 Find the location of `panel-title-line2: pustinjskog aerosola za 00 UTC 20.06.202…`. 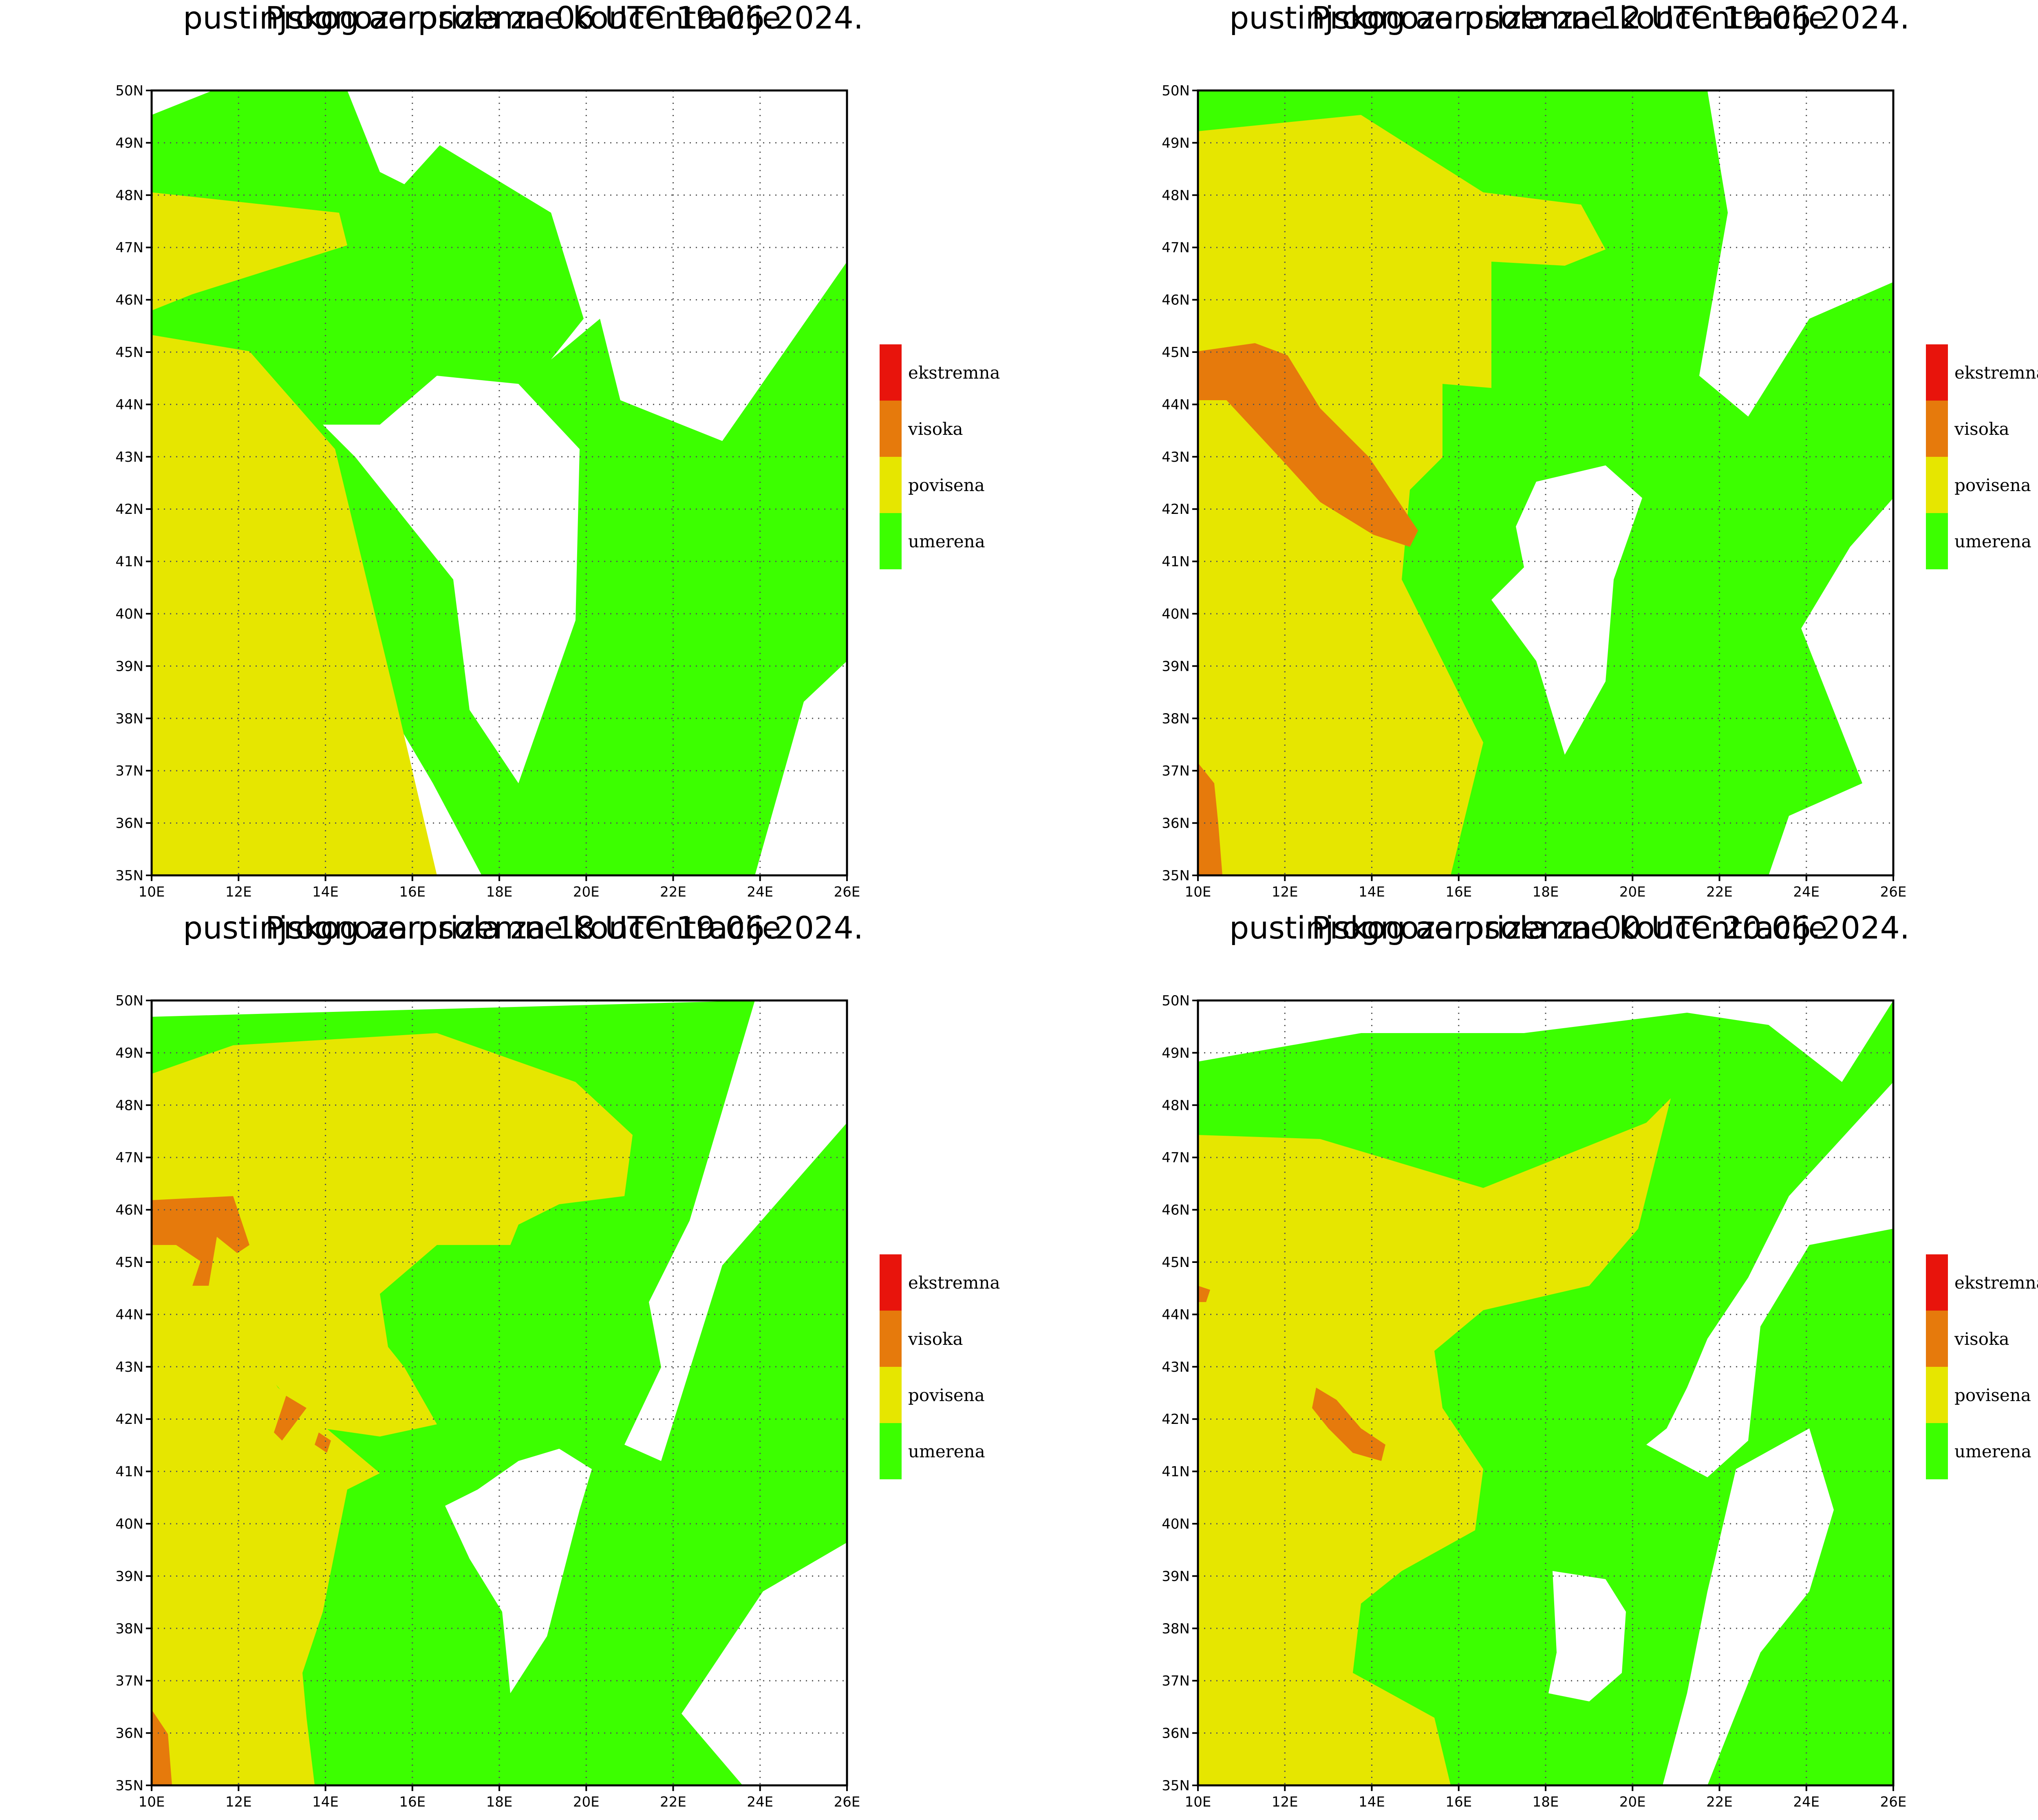

panel-title-line2: pustinjskog aerosola za 00 UTC 20.06.202… is located at coordinates (1570, 928).